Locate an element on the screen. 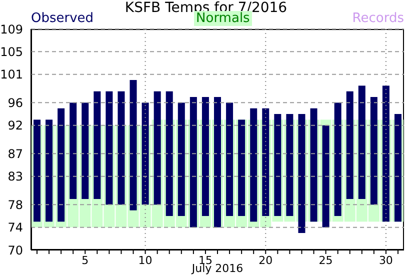 Image resolution: width=412 pixels, height=276 pixels. x-tick-label: 25 is located at coordinates (325, 260).